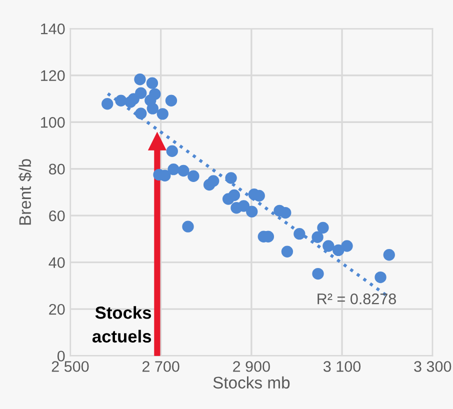 The image size is (453, 409). I want to click on annotation: Stocks actuels, so click(122, 324).